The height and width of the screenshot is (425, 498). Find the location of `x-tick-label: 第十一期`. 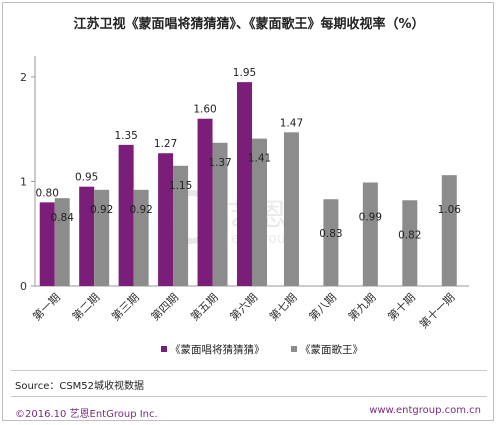

x-tick-label: 第十一期 is located at coordinates (436, 310).